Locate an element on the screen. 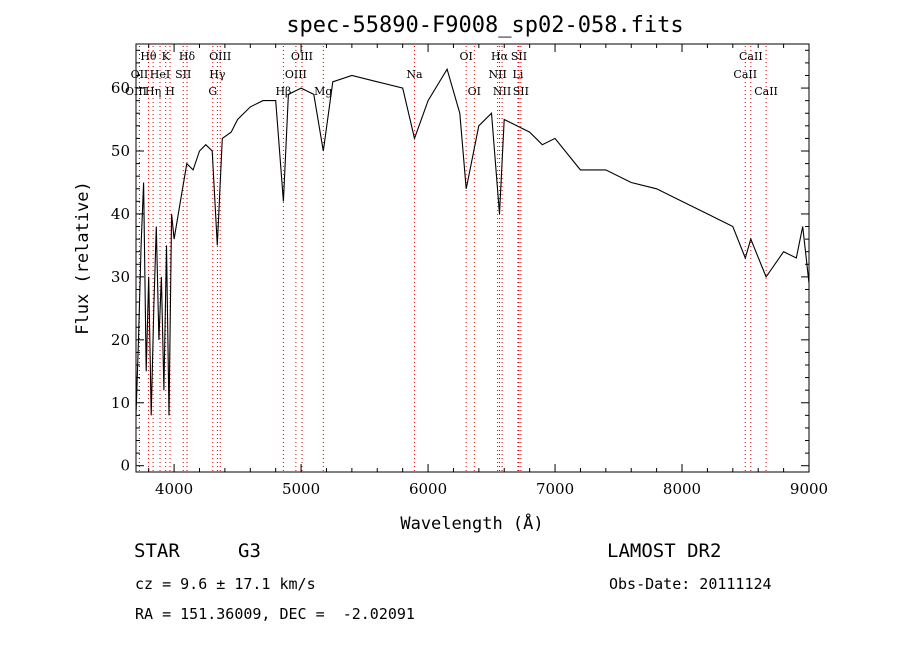 The height and width of the screenshot is (650, 900). x-tick-label: 5000 is located at coordinates (301, 489).